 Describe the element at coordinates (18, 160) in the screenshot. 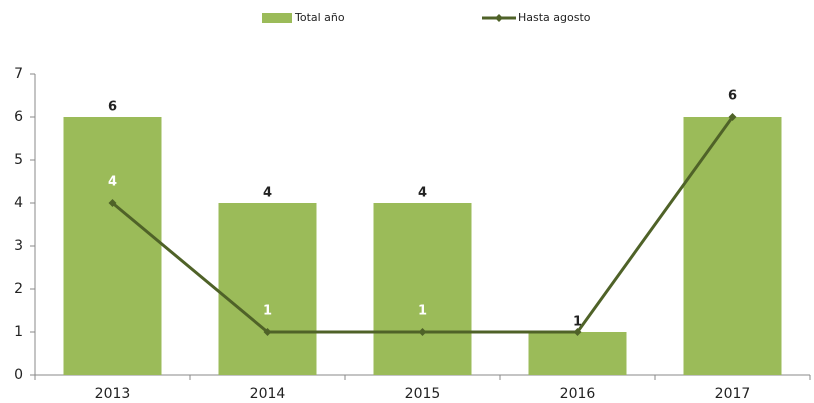

I see `y-tick-label: 5` at that location.